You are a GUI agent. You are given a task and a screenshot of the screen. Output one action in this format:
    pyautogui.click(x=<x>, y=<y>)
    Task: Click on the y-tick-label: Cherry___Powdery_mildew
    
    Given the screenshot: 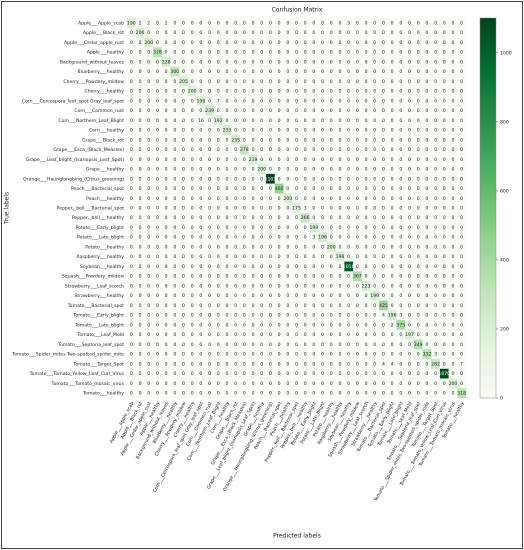 What is the action you would take?
    pyautogui.click(x=93, y=82)
    